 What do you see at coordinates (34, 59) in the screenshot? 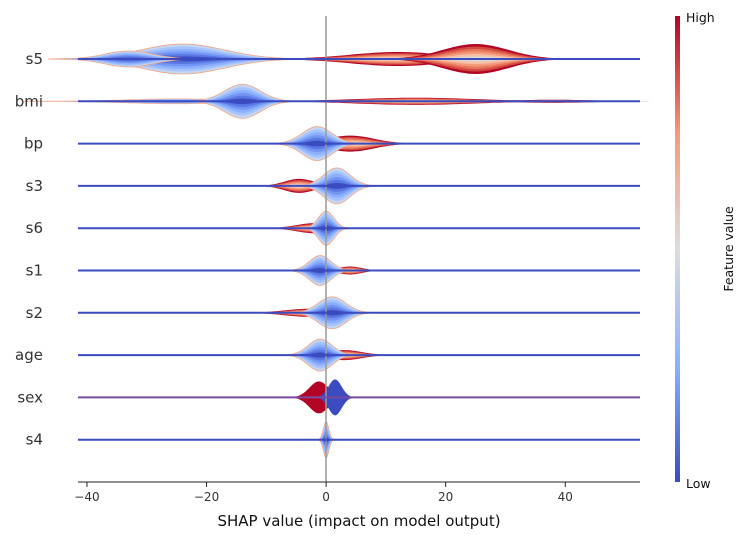
I see `feature-label-s5: s5` at bounding box center [34, 59].